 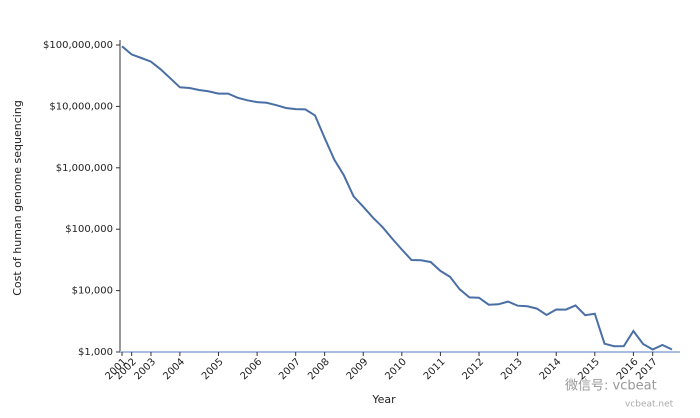 I want to click on y-axis-label: Cost of human genome sequencing, so click(x=17, y=198).